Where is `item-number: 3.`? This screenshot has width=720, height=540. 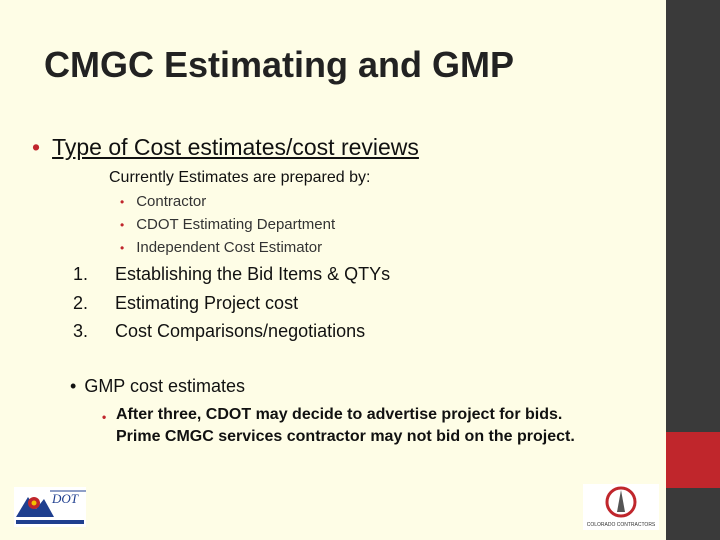 item-number: 3. is located at coordinates (81, 331).